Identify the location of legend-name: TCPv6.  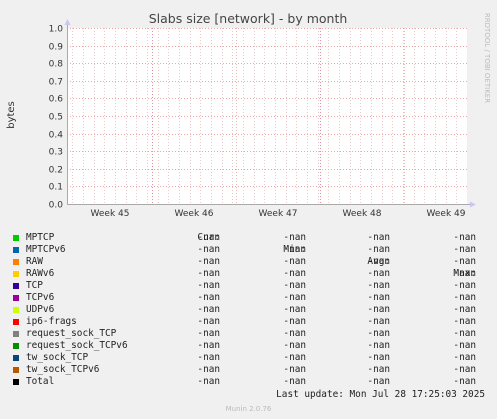
(40, 297).